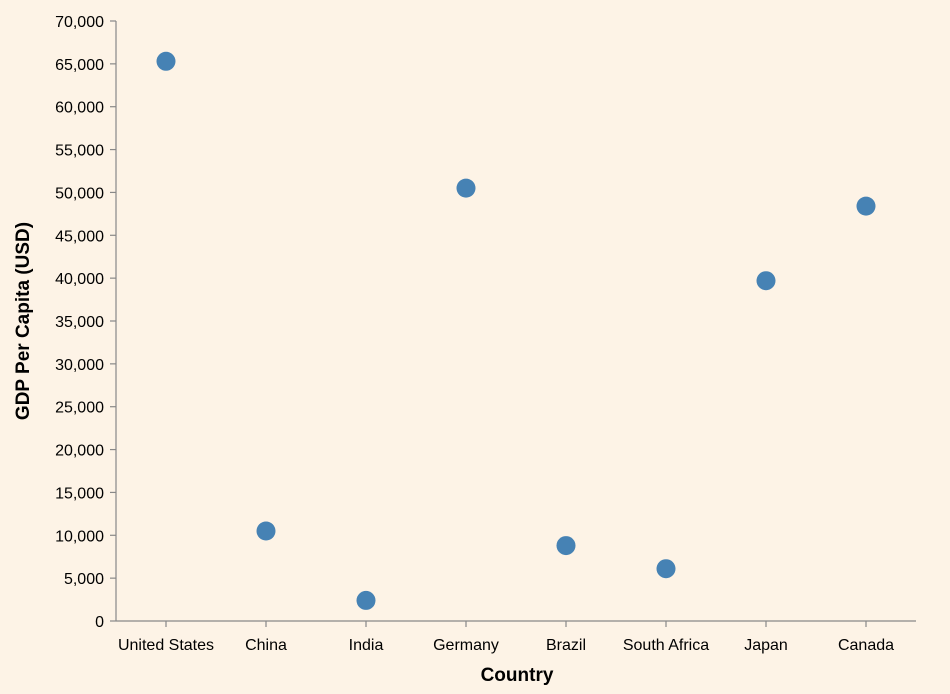 This screenshot has width=950, height=694. I want to click on x-tick-label: Japan, so click(766, 645).